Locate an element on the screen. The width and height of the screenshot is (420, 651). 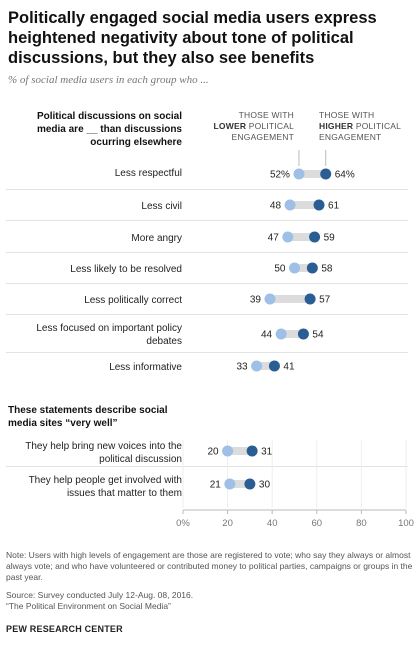
row-label-line: Less likely to be resolved is located at coordinates (126, 269).